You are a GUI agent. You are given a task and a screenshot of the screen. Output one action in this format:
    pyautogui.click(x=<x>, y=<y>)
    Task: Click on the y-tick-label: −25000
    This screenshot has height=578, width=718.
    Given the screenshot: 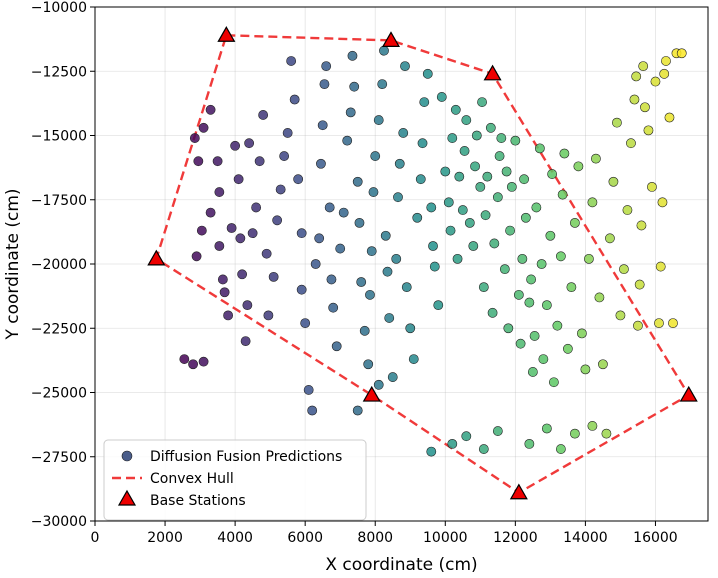 What is the action you would take?
    pyautogui.click(x=59, y=394)
    